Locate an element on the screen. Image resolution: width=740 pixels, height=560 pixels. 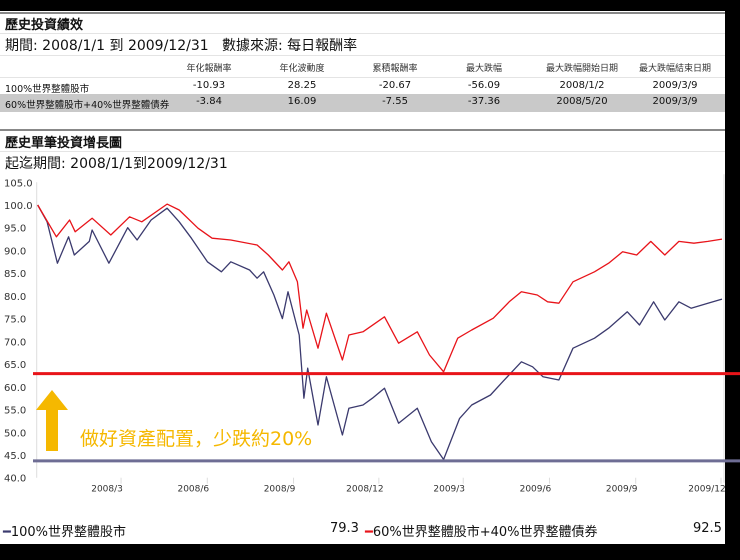
growth-chart-title: 歷史單筆投資增長圖 is located at coordinates (64, 143).